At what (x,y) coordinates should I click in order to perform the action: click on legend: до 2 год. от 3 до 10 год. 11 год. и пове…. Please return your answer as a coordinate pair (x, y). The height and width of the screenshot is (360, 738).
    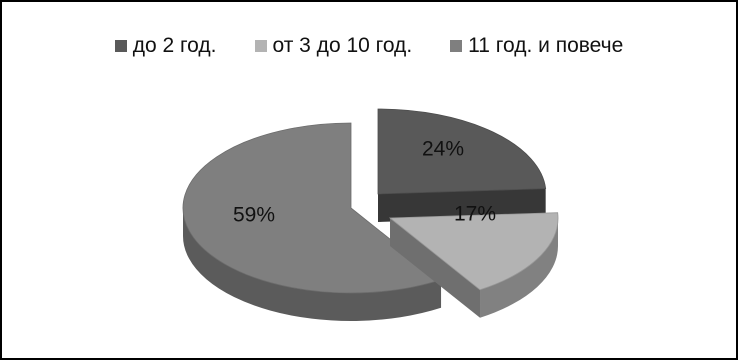
    Looking at the image, I should click on (369, 46).